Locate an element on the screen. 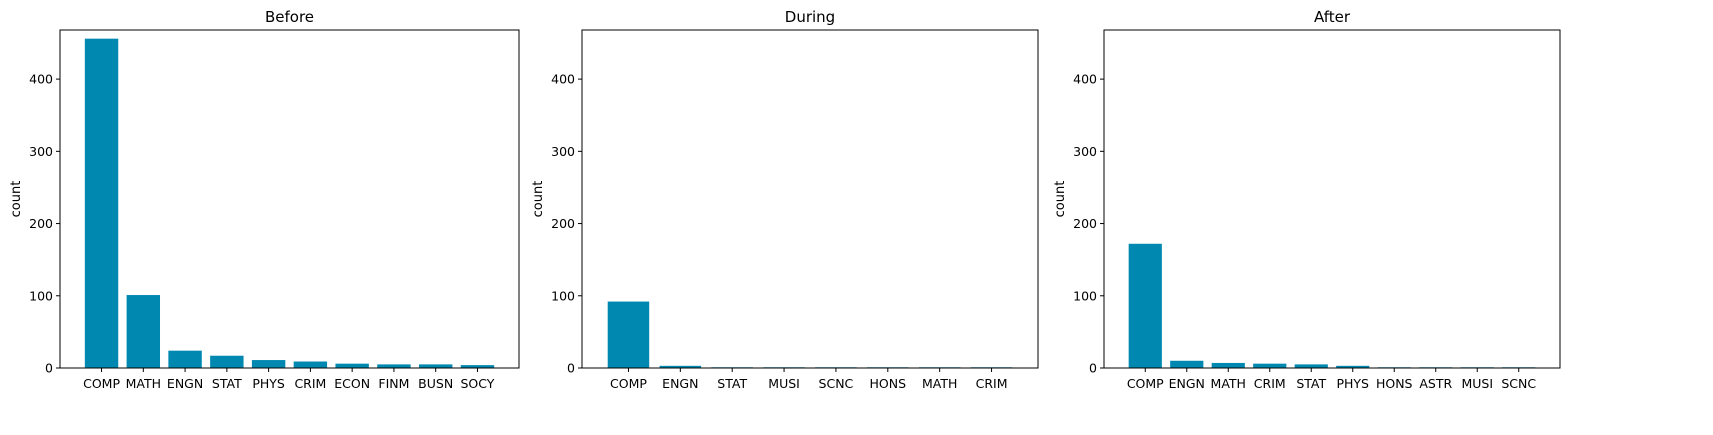 The width and height of the screenshot is (1713, 435). x-tick-label: SOCY is located at coordinates (477, 383).